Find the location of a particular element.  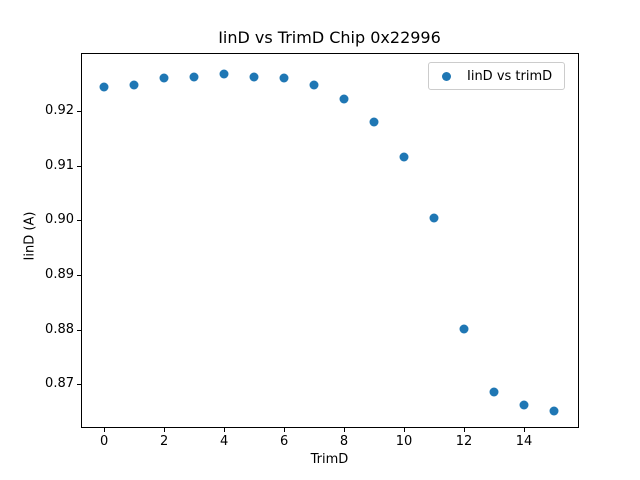

y-tick-label: 0.92 is located at coordinates (59, 110).